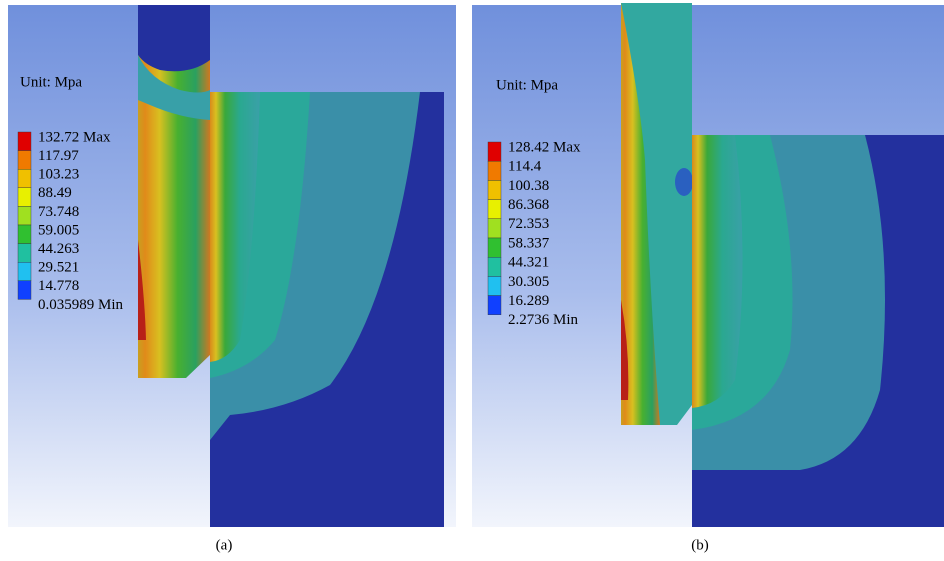 Image resolution: width=944 pixels, height=561 pixels. What do you see at coordinates (74, 137) in the screenshot?
I see `legend-label: 132.72 Max` at bounding box center [74, 137].